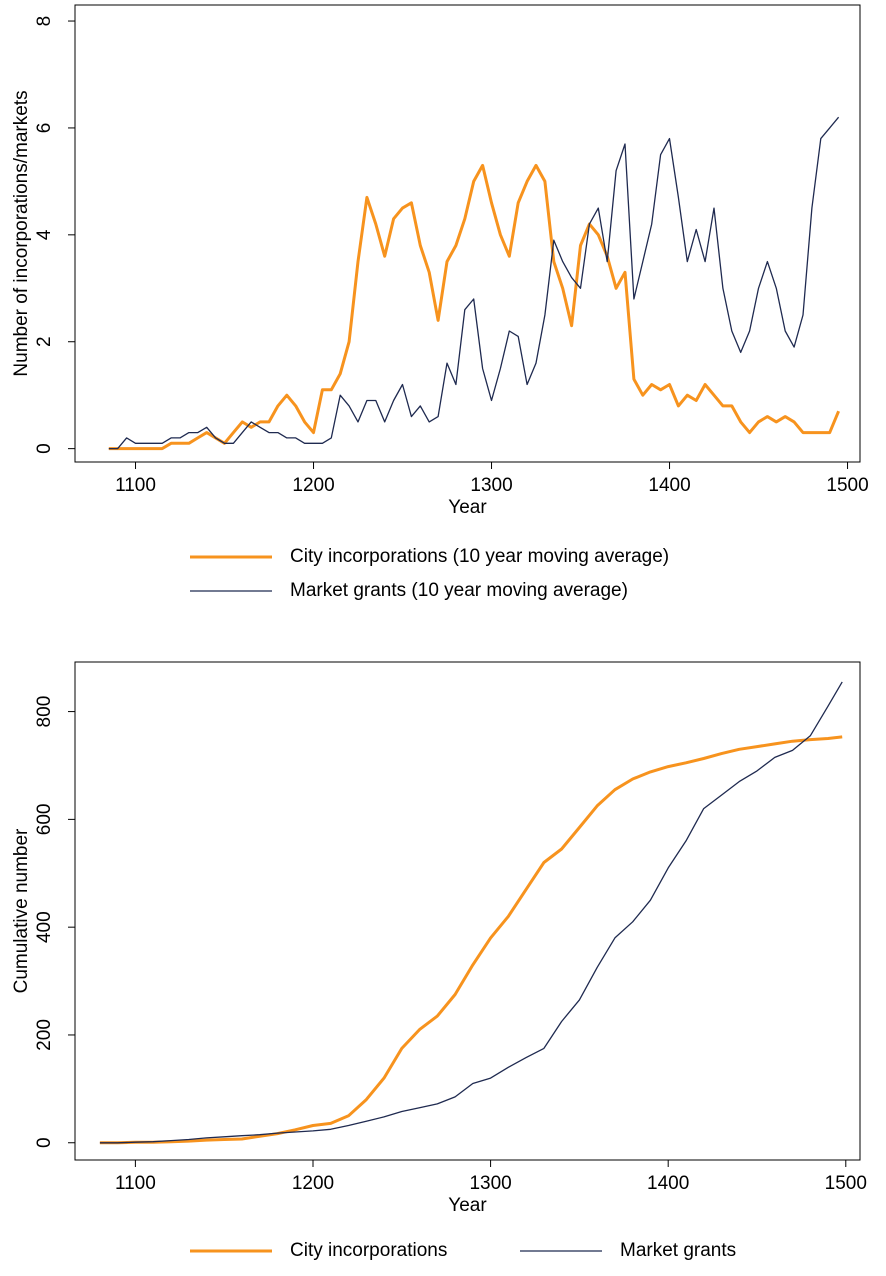 The width and height of the screenshot is (886, 1276). Describe the element at coordinates (21, 233) in the screenshot. I see `y-axis-title: Number of incorporations/markets` at that location.